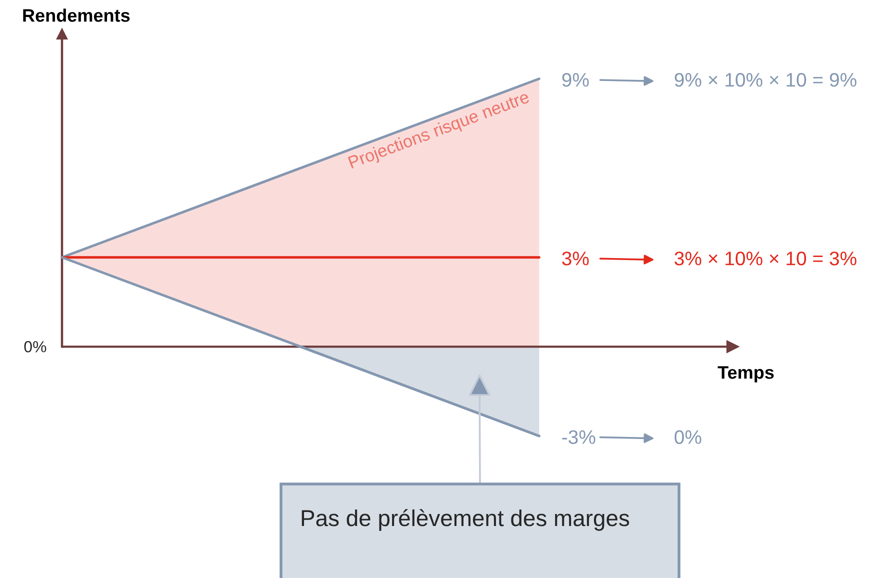  What do you see at coordinates (575, 259) in the screenshot?
I see `data-label: 3%` at bounding box center [575, 259].